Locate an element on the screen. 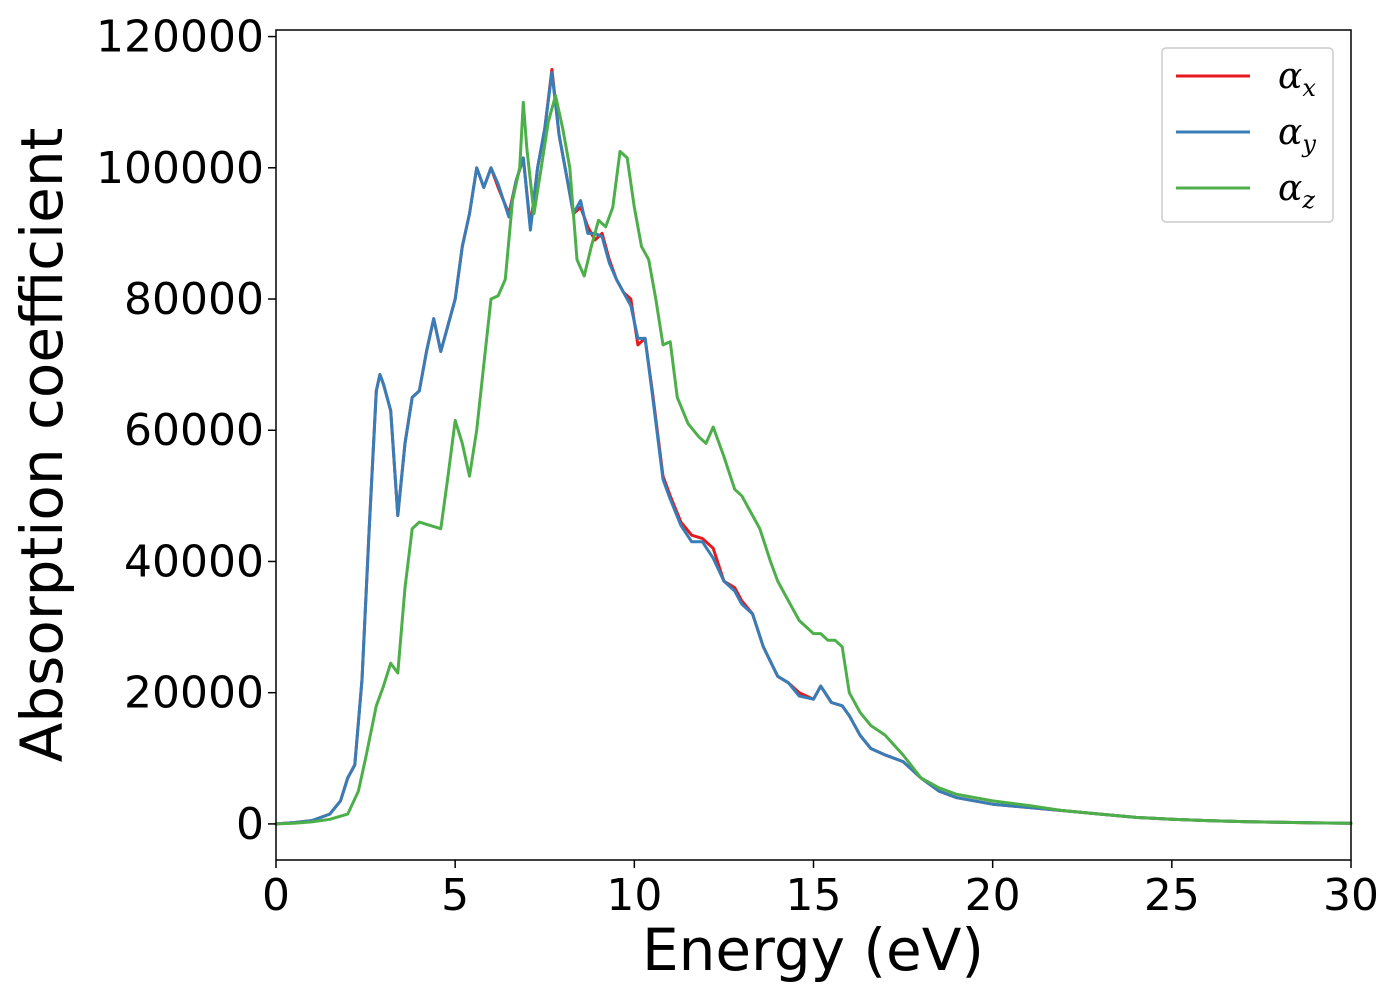 The height and width of the screenshot is (1000, 1400). y-tick-label: 60000 is located at coordinates (194, 430).